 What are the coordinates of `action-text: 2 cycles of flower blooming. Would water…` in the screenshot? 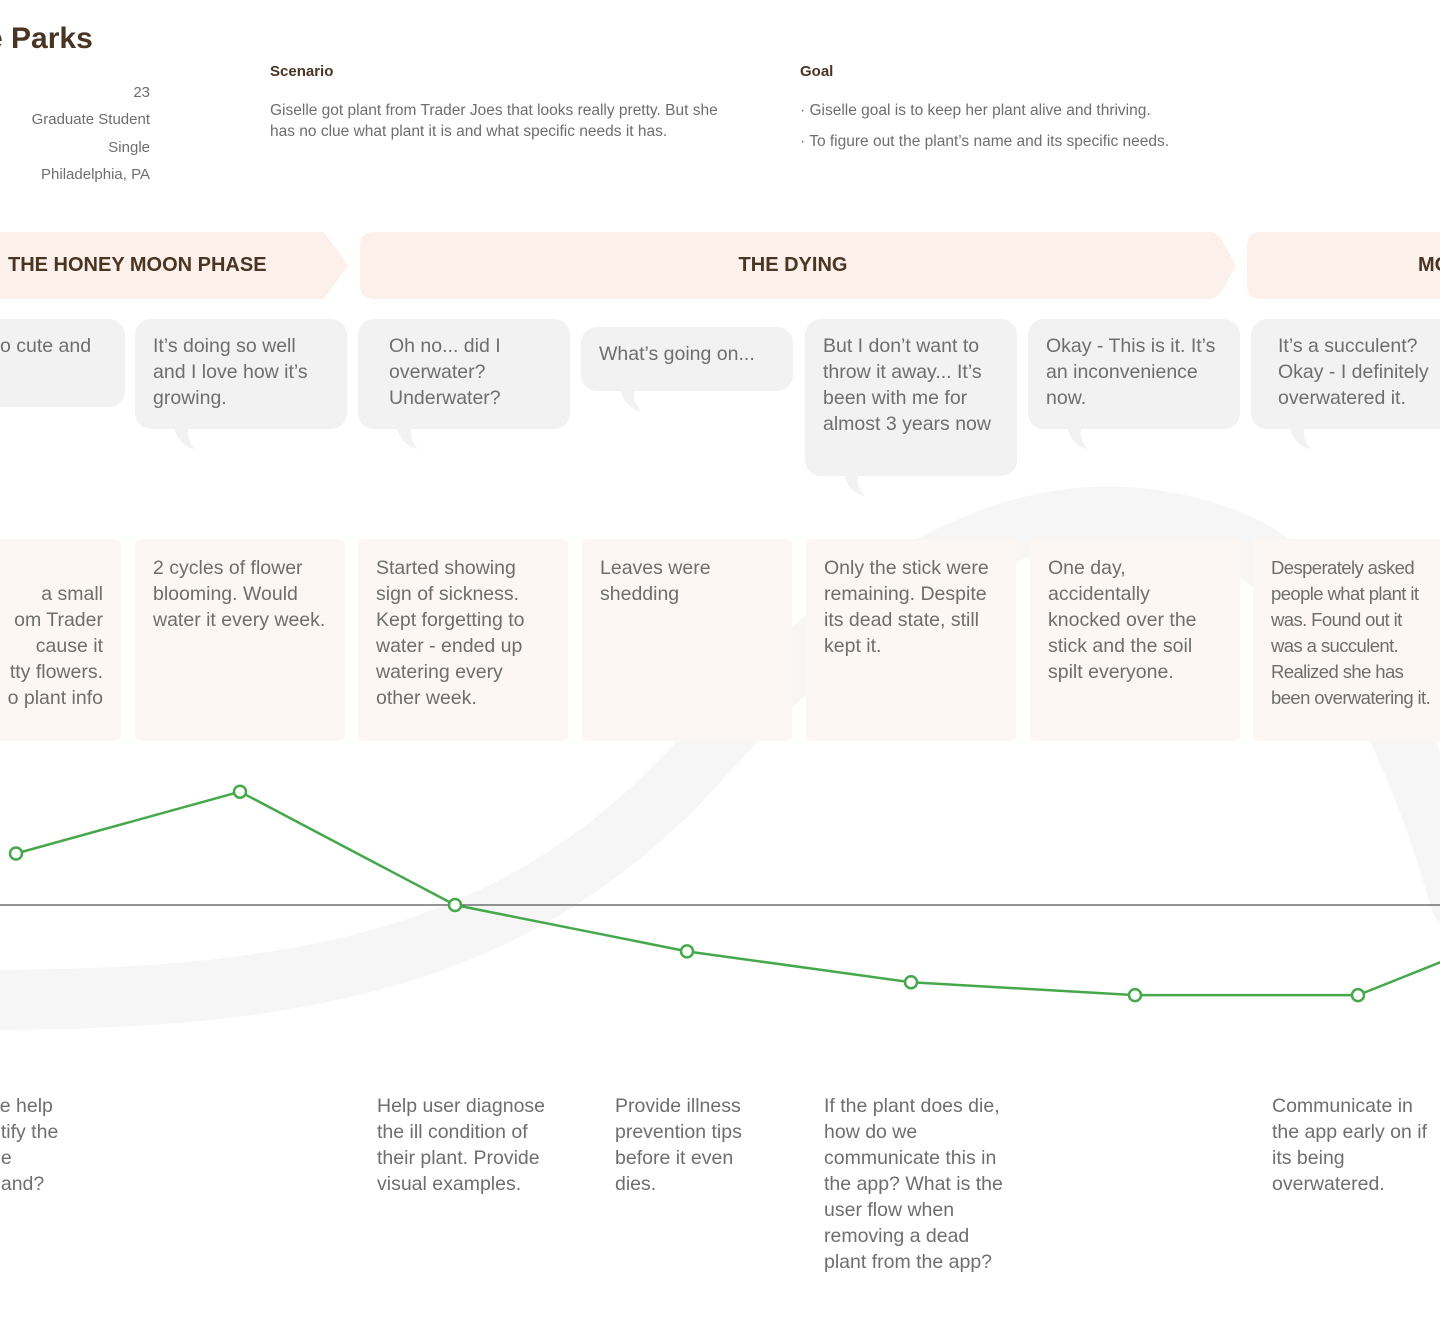 It's located at (239, 594).